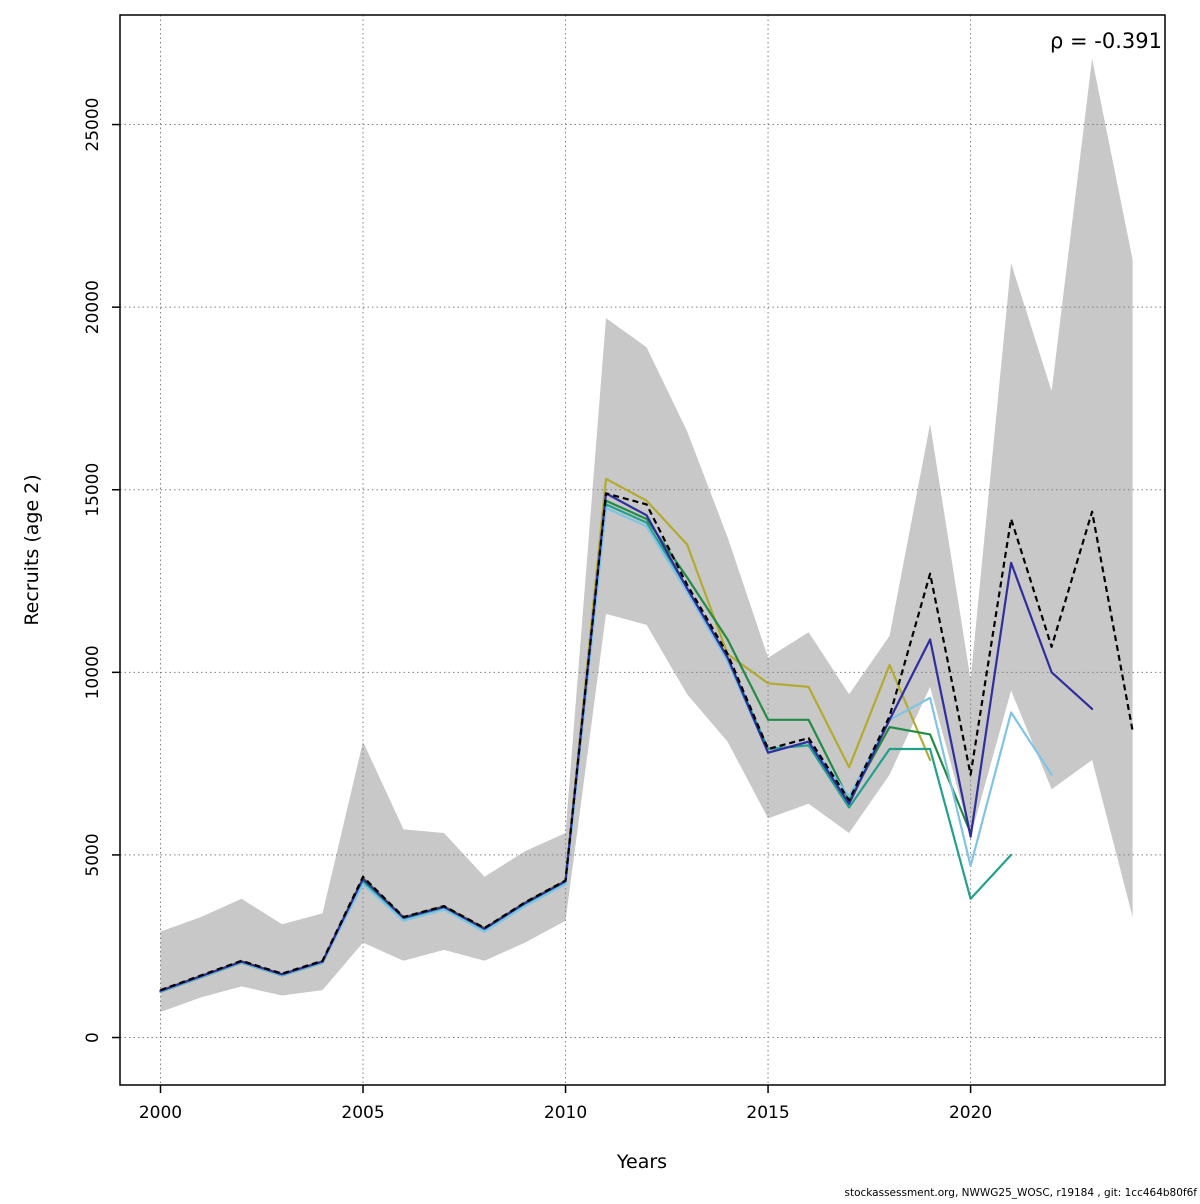  Describe the element at coordinates (93, 125) in the screenshot. I see `y-tick-label: 25000` at that location.